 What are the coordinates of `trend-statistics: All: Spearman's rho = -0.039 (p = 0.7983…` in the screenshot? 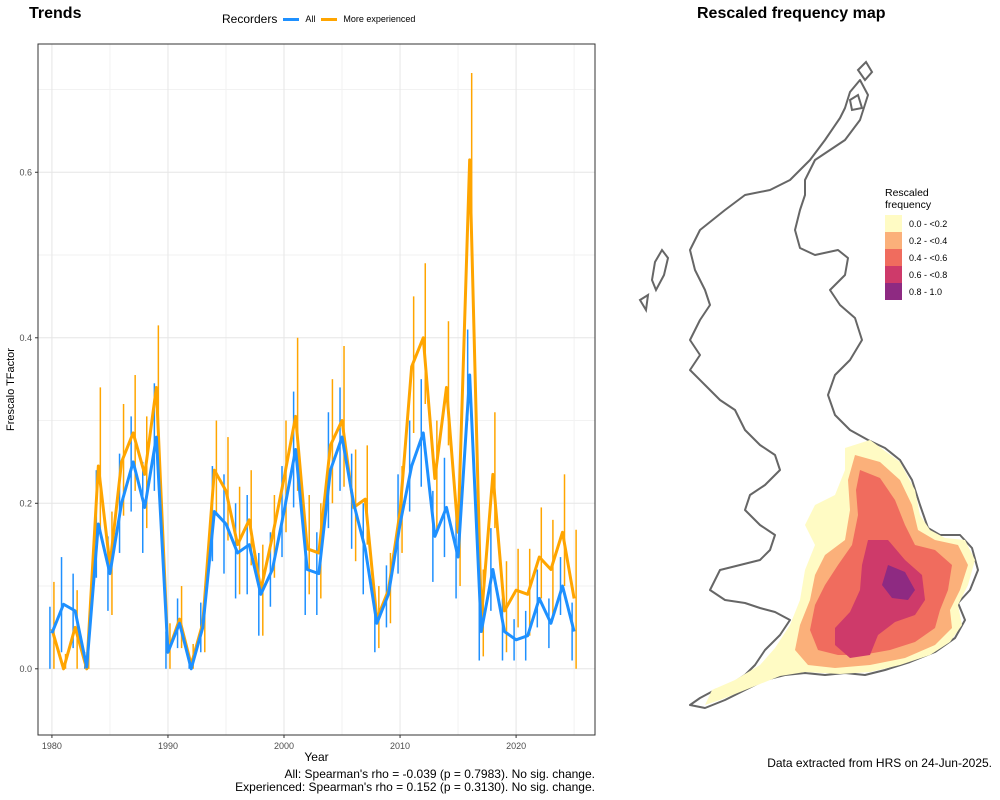 It's located at (372, 781).